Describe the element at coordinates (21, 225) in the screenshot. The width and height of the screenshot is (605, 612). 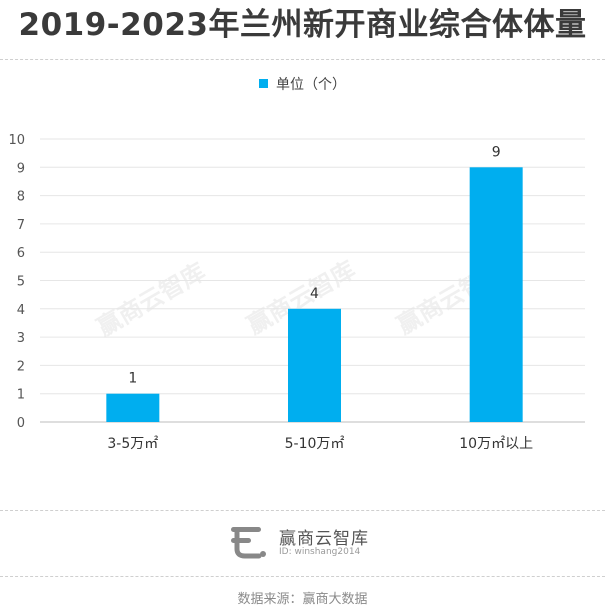
I see `y-tick-label: 7` at that location.